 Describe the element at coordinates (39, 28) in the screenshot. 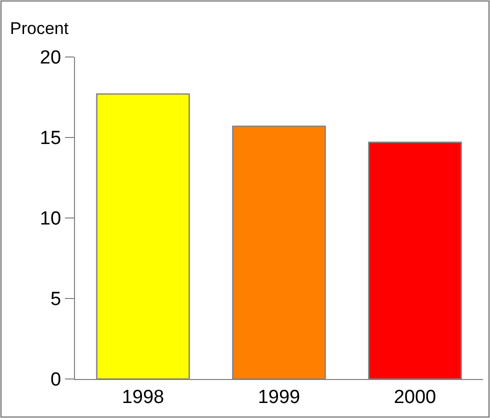

I see `y-axis-title: Procent` at that location.